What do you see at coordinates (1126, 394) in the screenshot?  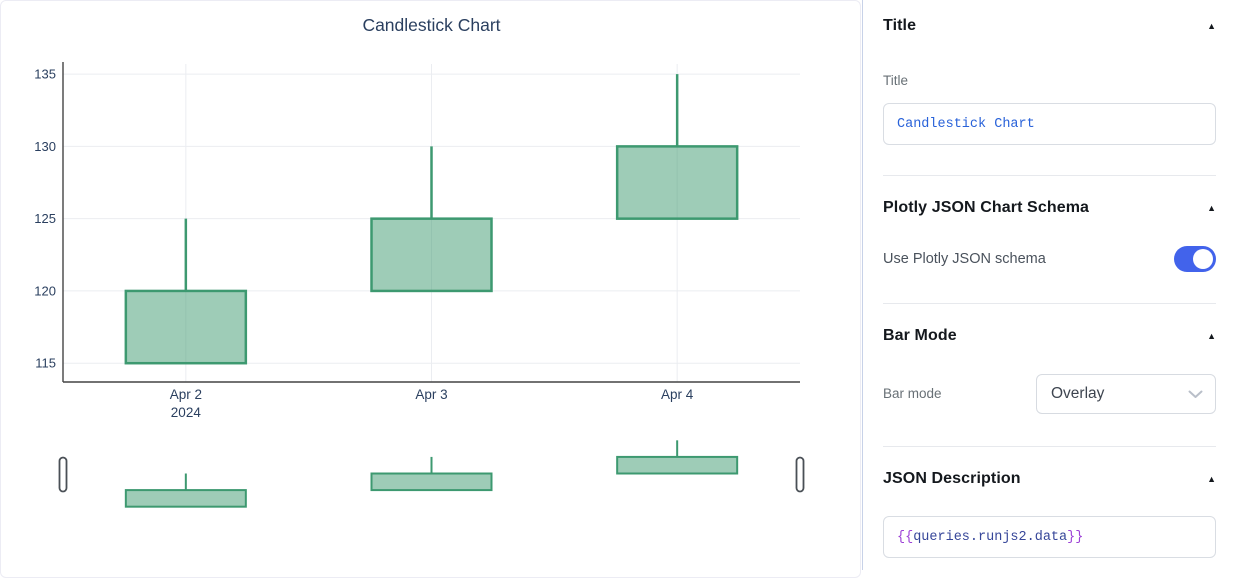 I see `bar-mode-select: Overlay` at bounding box center [1126, 394].